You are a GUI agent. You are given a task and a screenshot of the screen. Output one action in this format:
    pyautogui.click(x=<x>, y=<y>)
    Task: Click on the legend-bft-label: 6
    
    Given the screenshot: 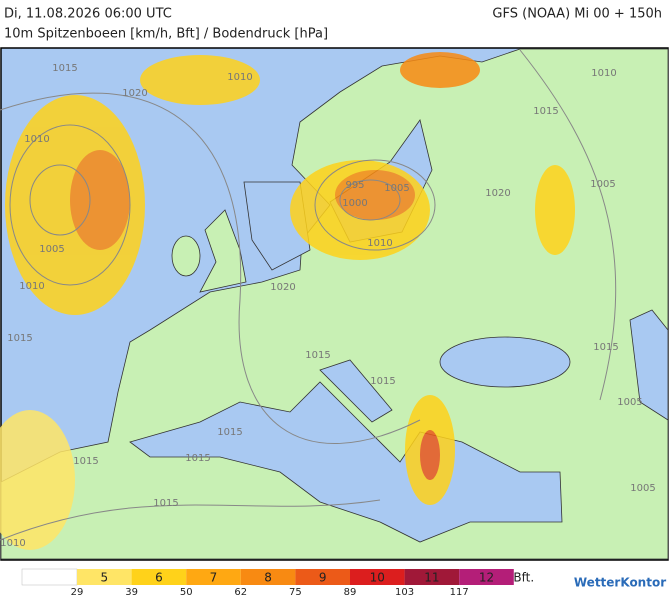 What is the action you would take?
    pyautogui.click(x=159, y=578)
    